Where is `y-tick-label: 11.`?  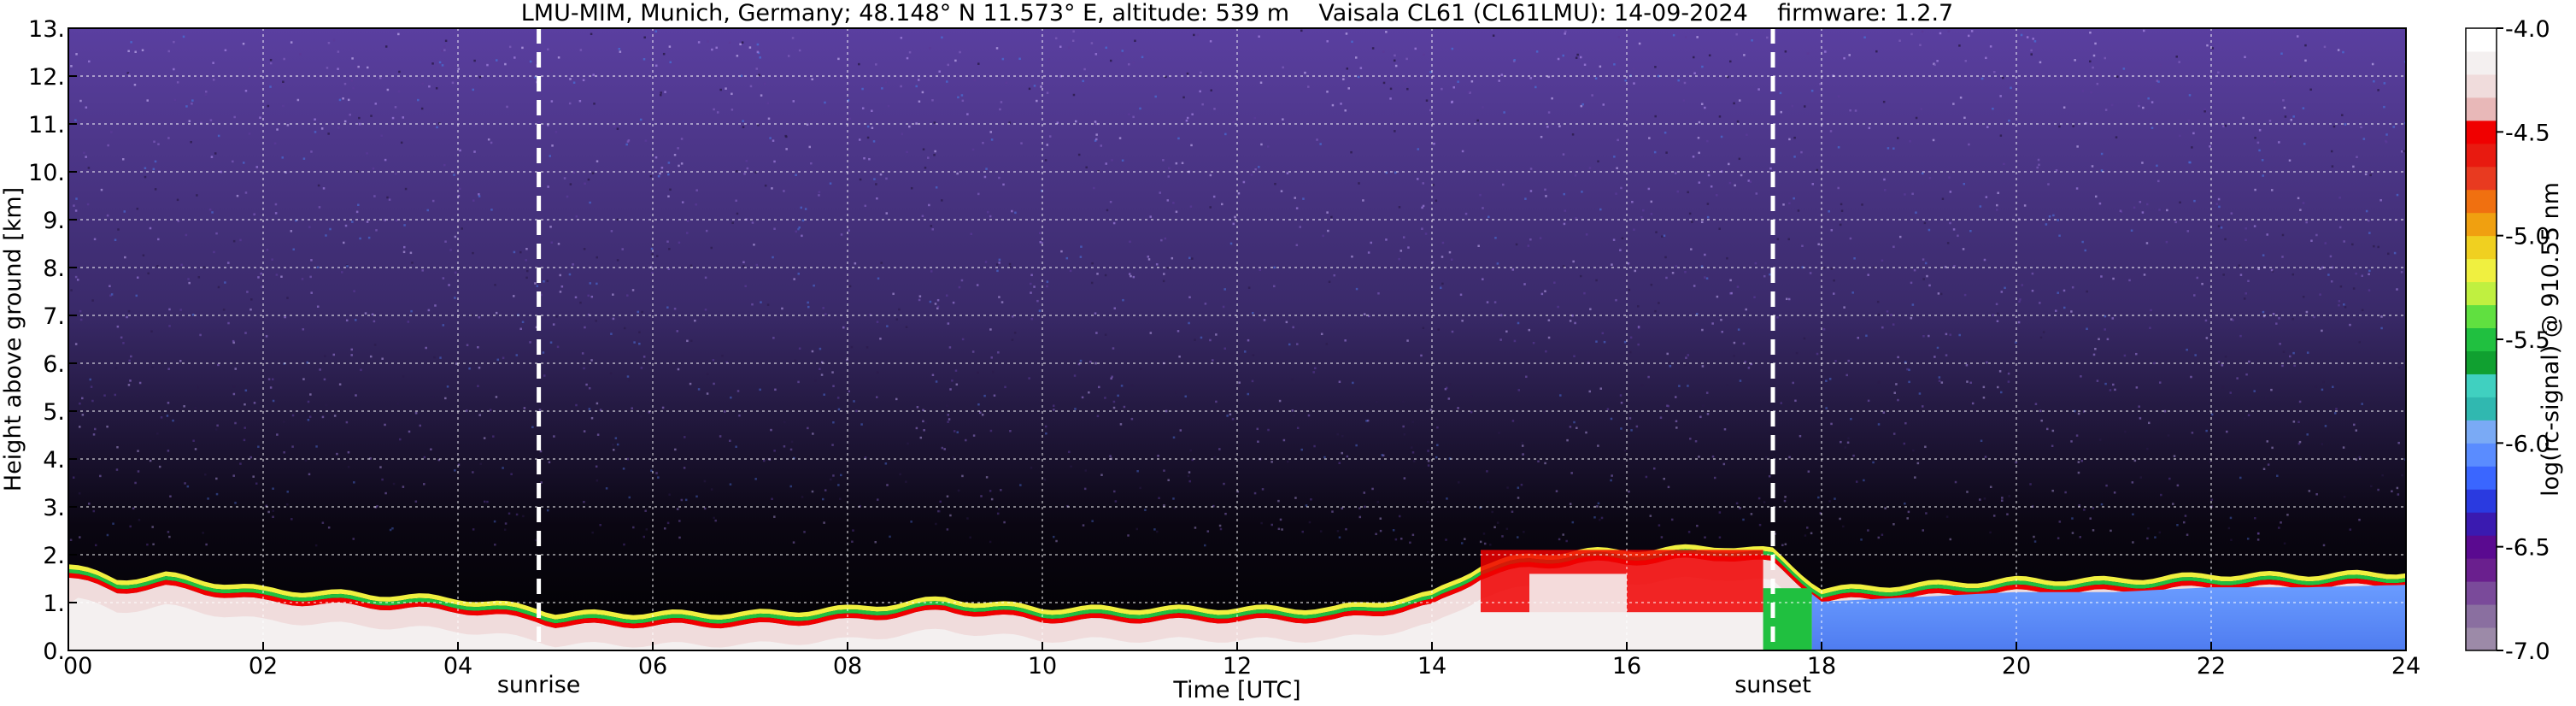 y-tick-label: 11. is located at coordinates (46, 125).